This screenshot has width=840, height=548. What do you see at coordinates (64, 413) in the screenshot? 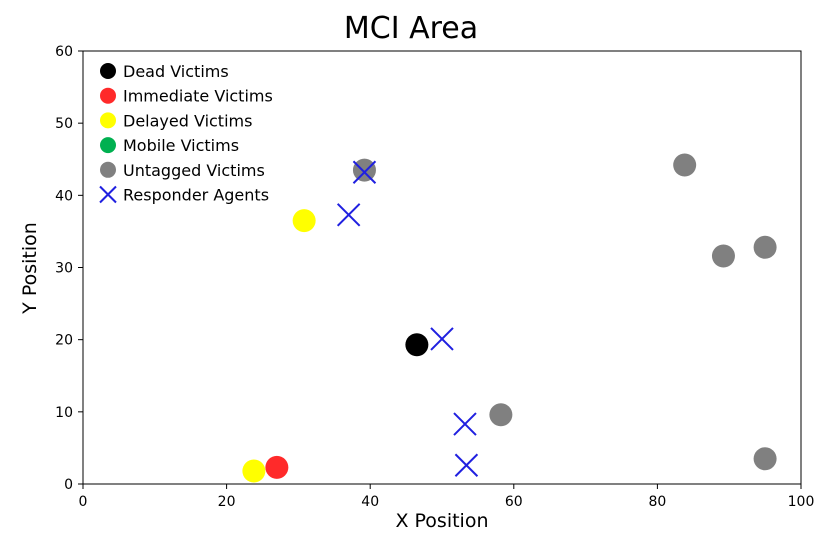
I see `y-tick-label: 10` at bounding box center [64, 413].